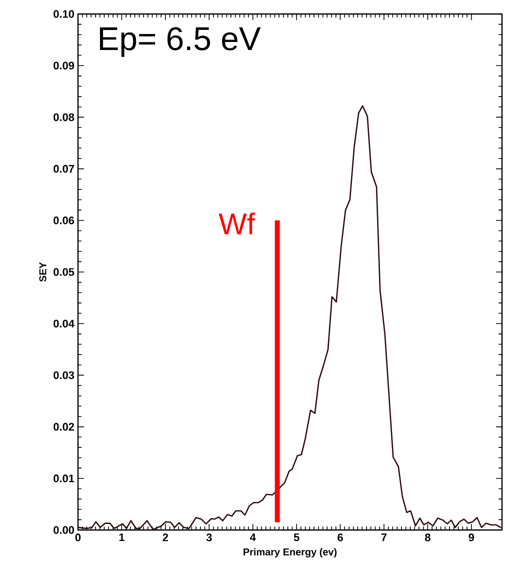 This screenshot has width=505, height=586. What do you see at coordinates (121, 538) in the screenshot?
I see `x-tick-label: 1` at bounding box center [121, 538].